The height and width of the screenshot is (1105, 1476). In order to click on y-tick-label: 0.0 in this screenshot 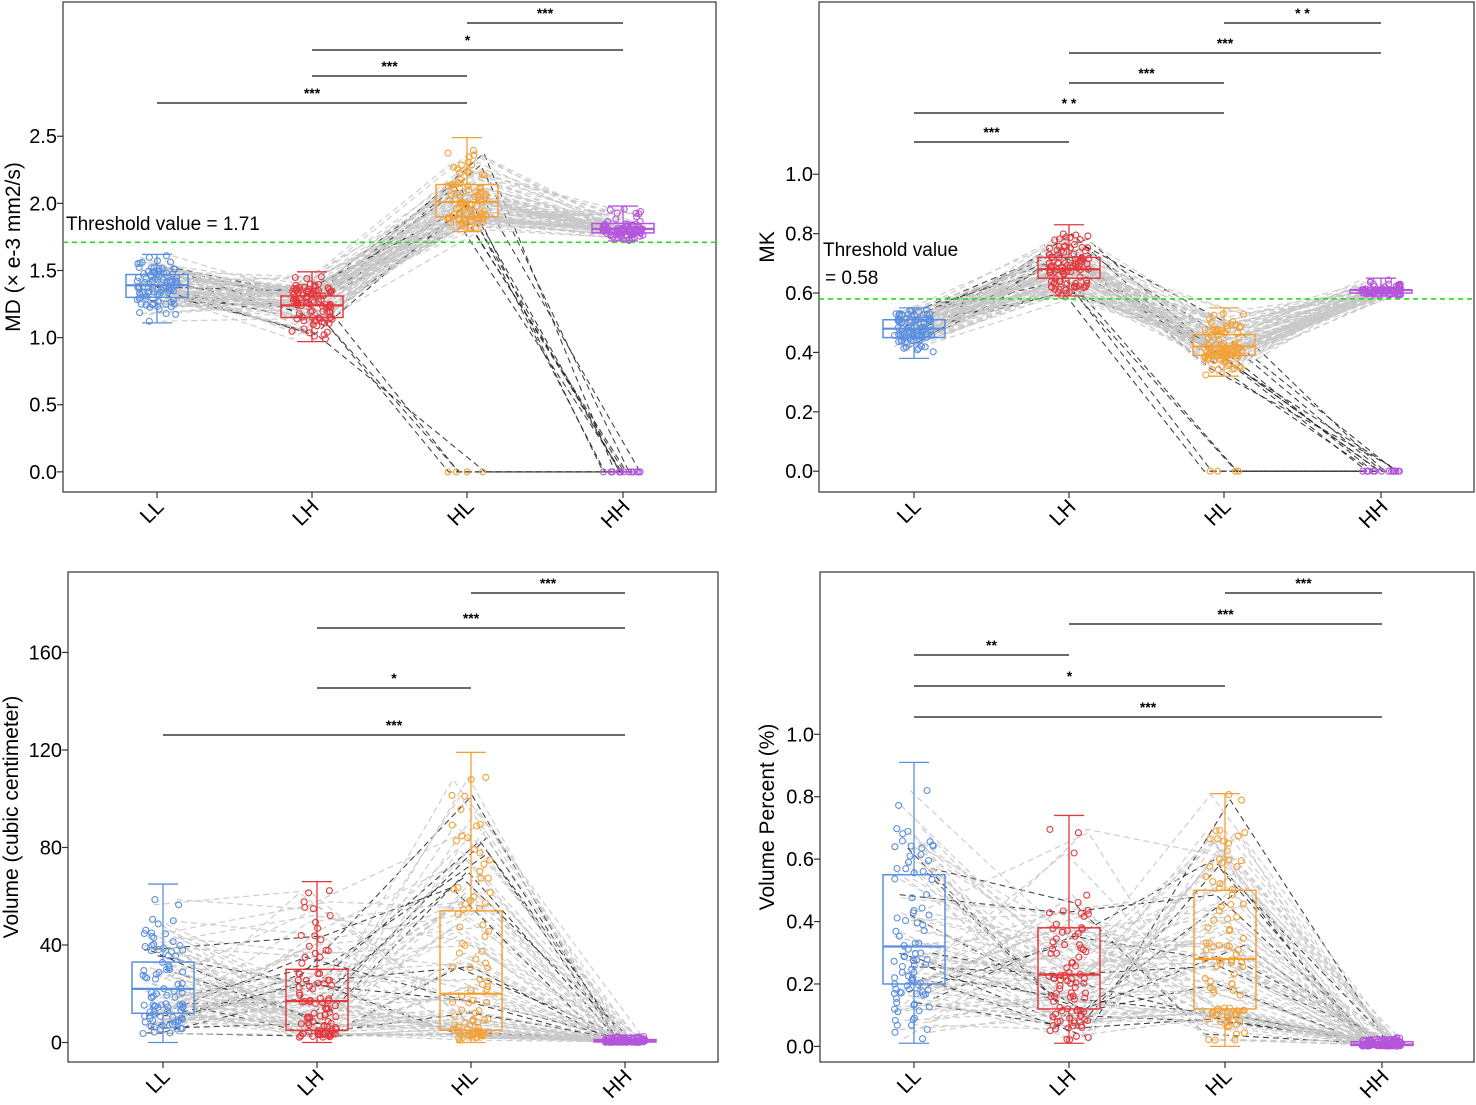, I will do `click(43, 473)`.